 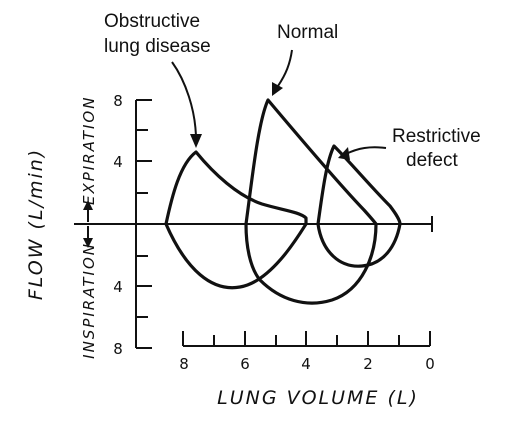 I want to click on restrictive-pointer-arrow-icon, so click(x=344, y=153).